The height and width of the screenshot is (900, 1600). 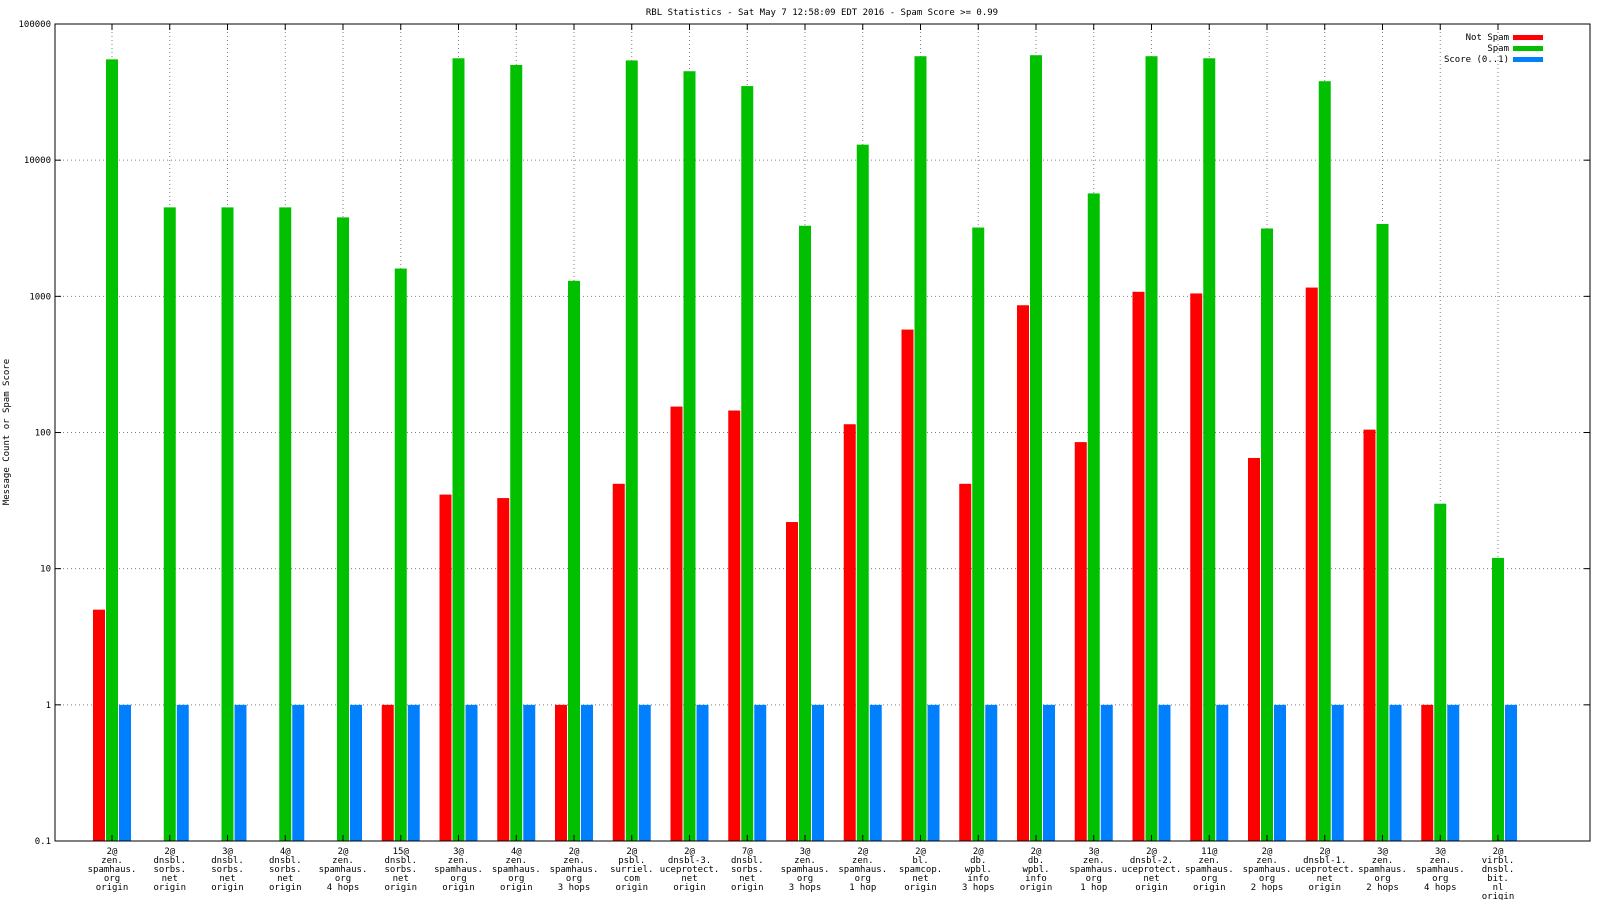 I want to click on y-tick-label: 100000, so click(x=34, y=25).